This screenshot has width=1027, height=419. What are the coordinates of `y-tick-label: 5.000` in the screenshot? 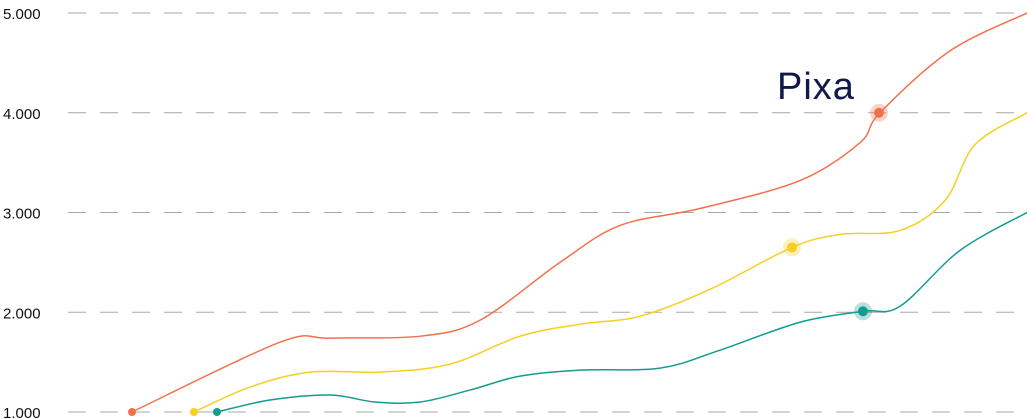 It's located at (22, 14).